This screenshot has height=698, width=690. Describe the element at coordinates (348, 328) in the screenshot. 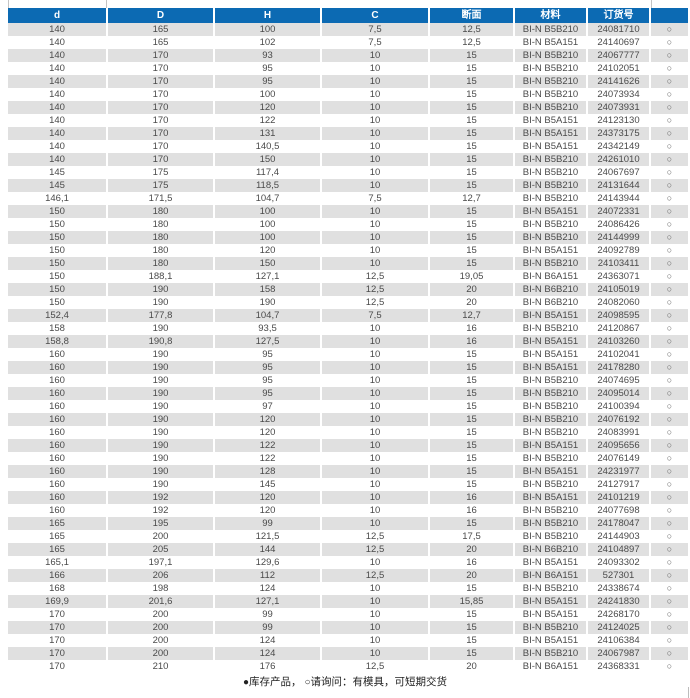

I see `table-row: 158 190 93,5 10 16 BI-N B5B210 24120867 ○` at that location.